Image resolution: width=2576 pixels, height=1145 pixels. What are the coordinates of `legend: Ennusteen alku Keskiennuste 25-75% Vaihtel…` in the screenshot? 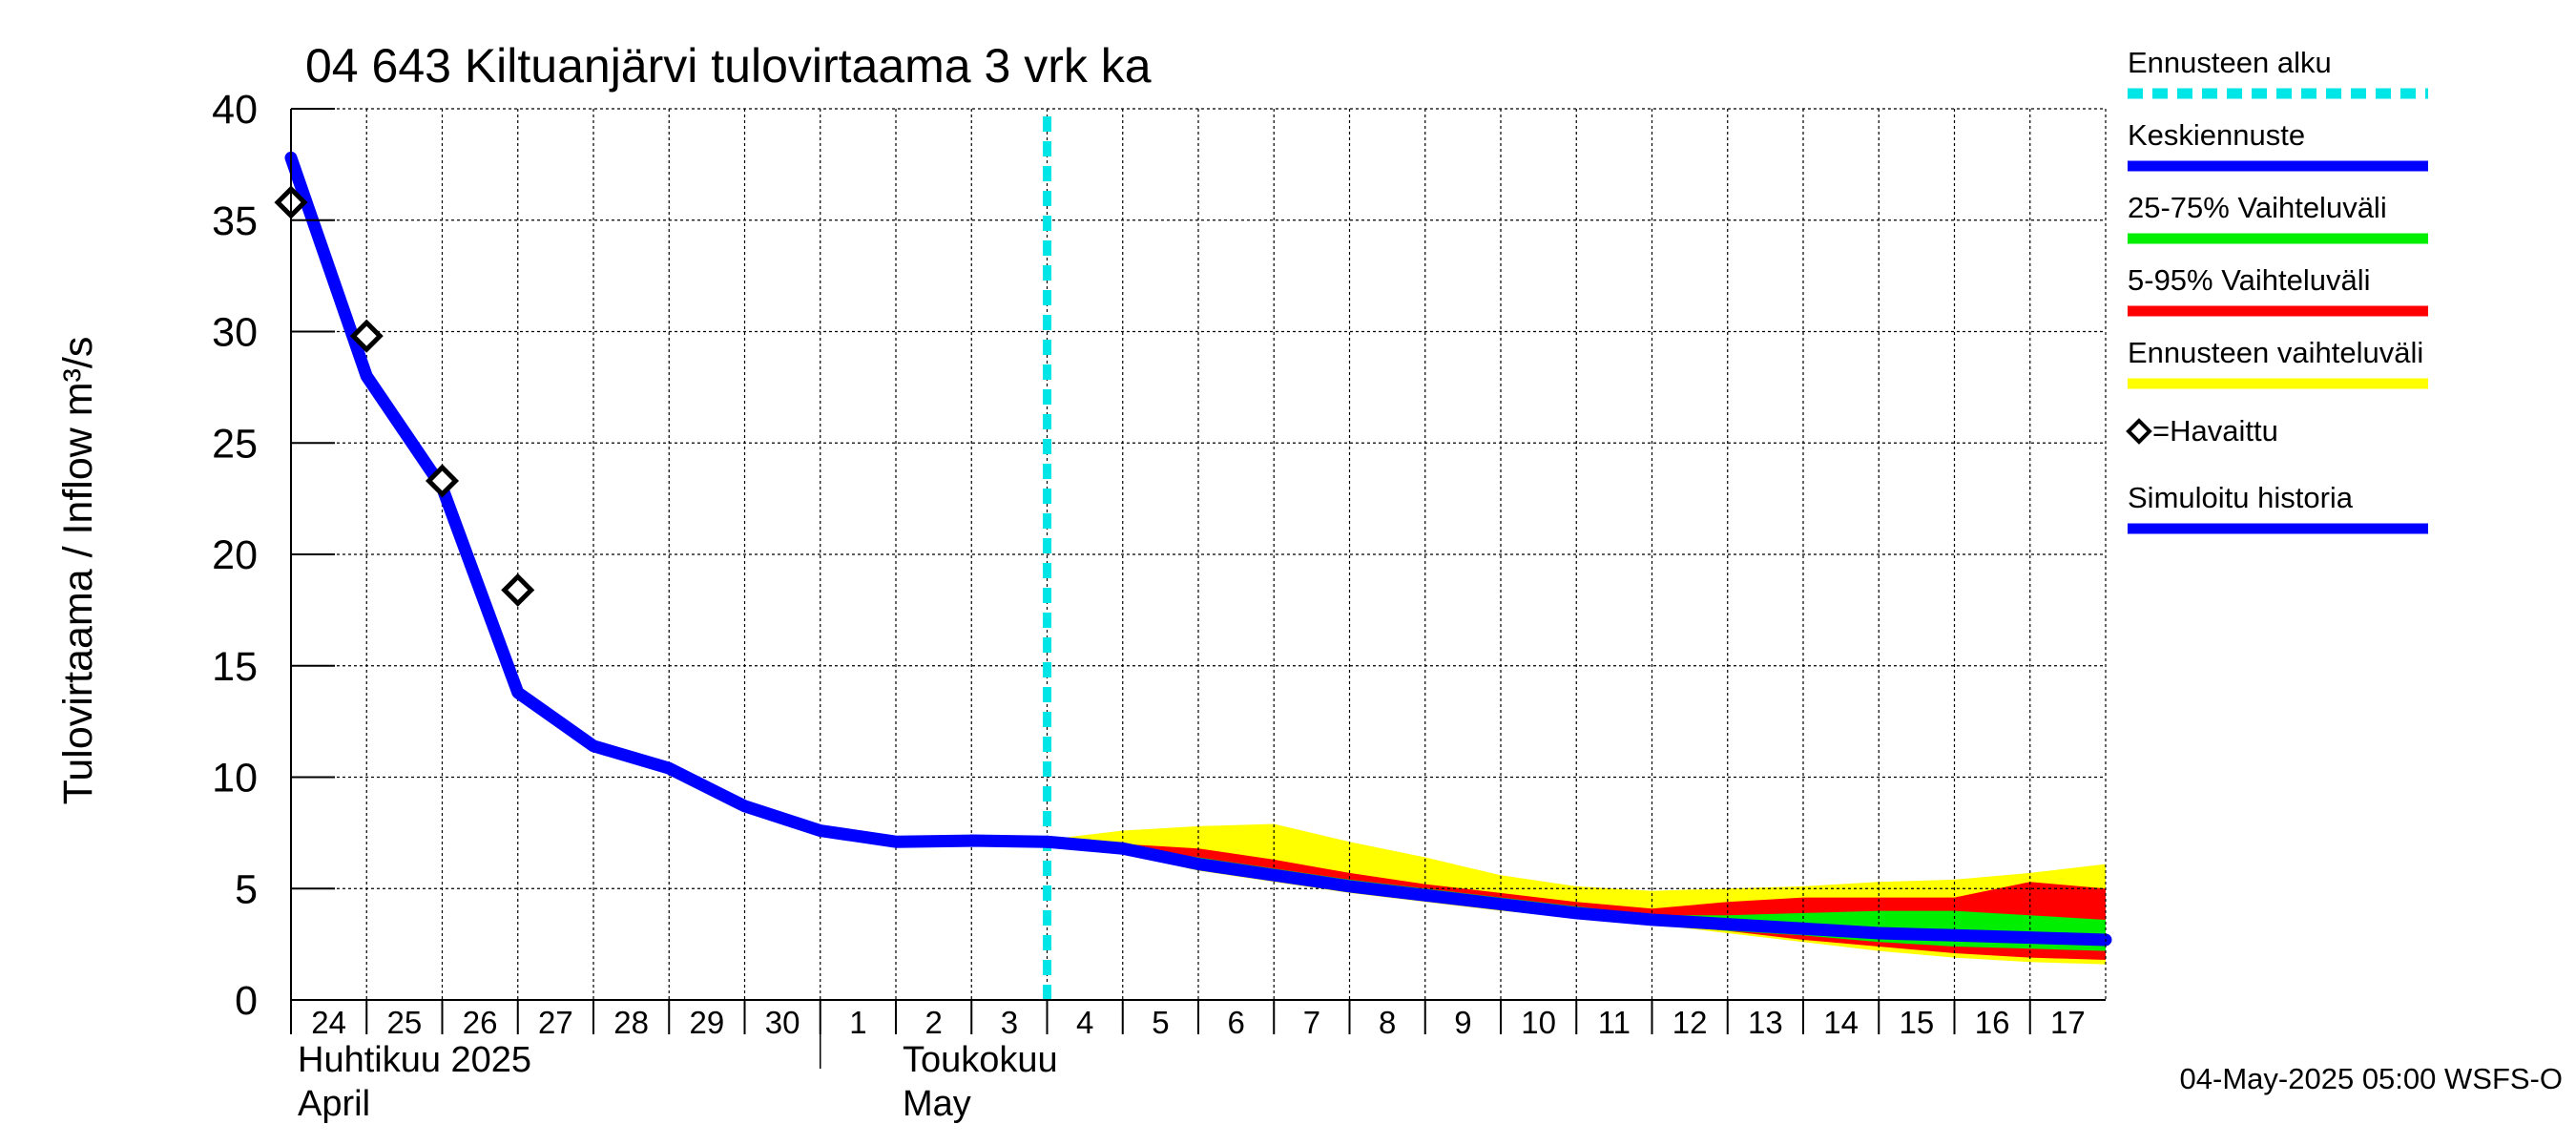 It's located at (2277, 290).